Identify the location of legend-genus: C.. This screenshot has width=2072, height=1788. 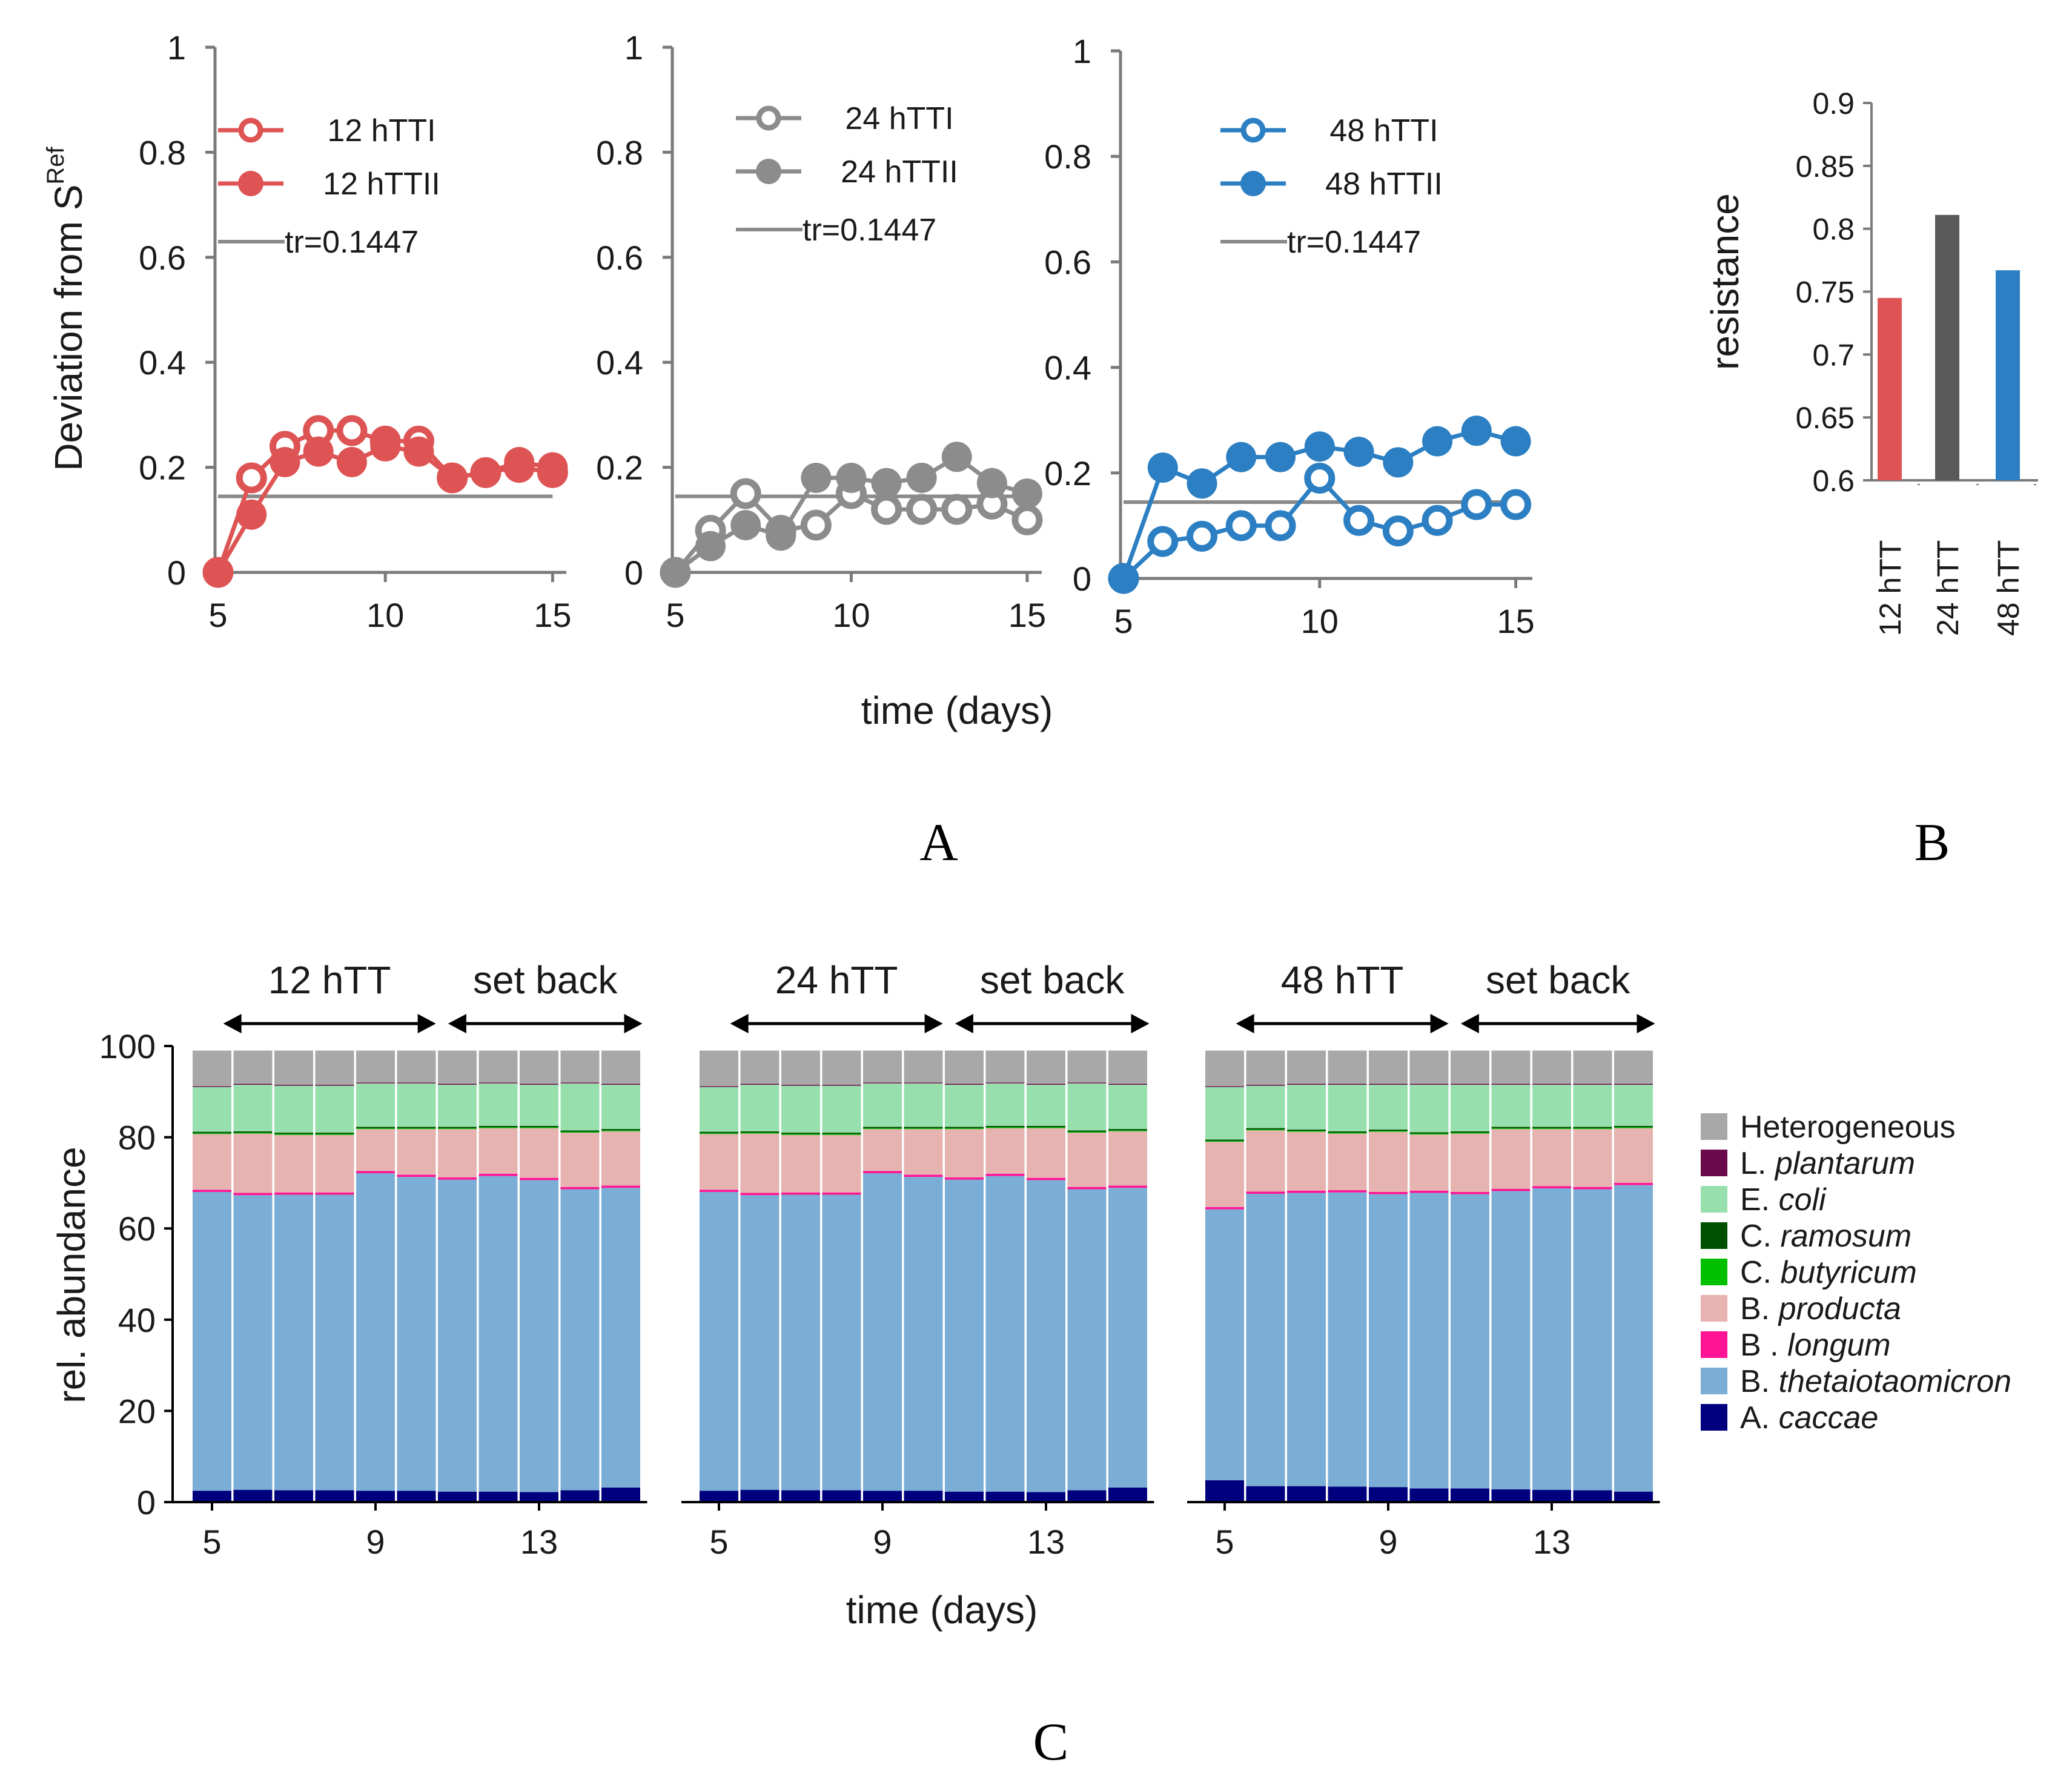
(1756, 1272).